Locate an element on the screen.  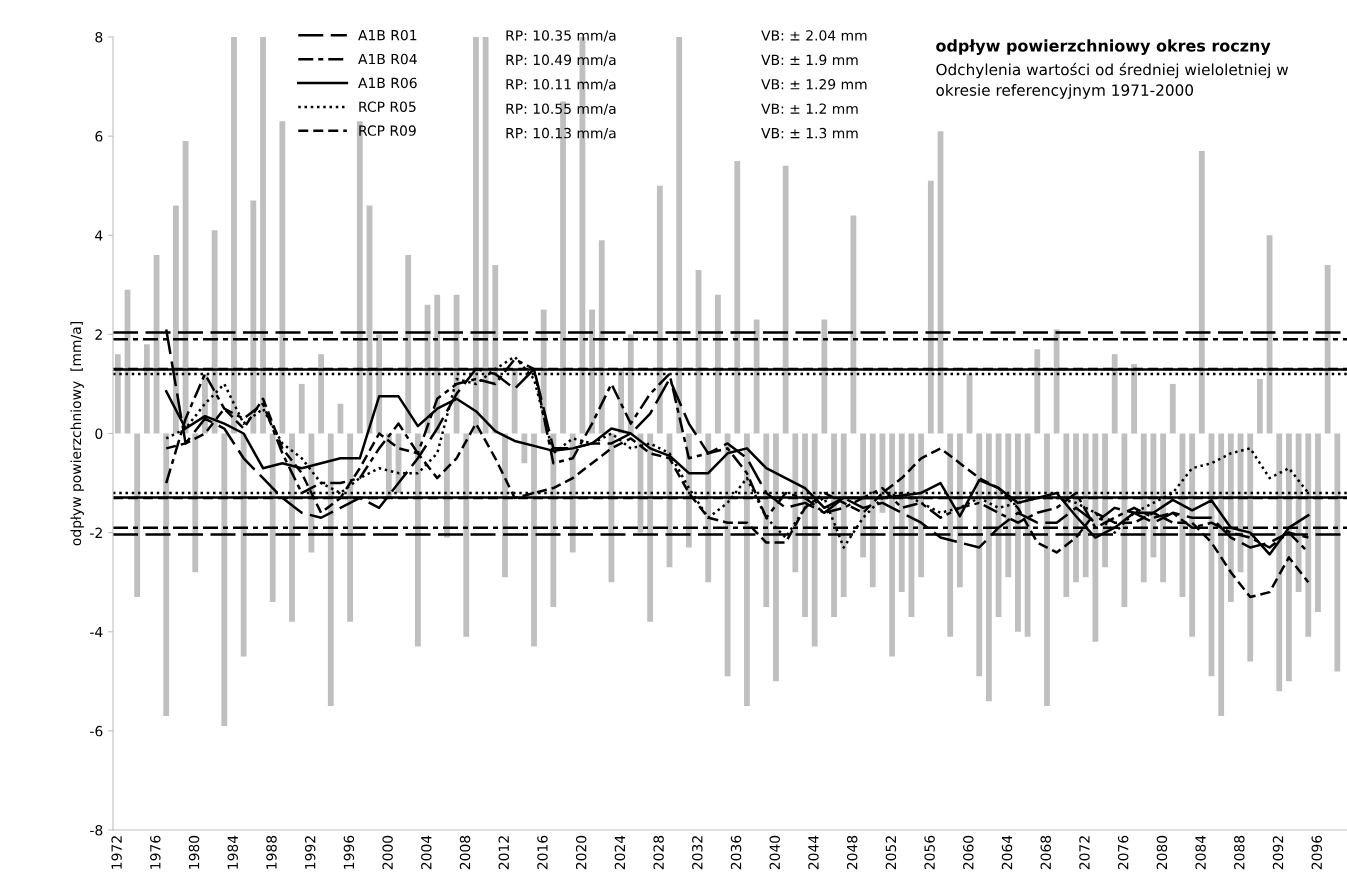
x-tick-label: 1988 is located at coordinates (271, 852).